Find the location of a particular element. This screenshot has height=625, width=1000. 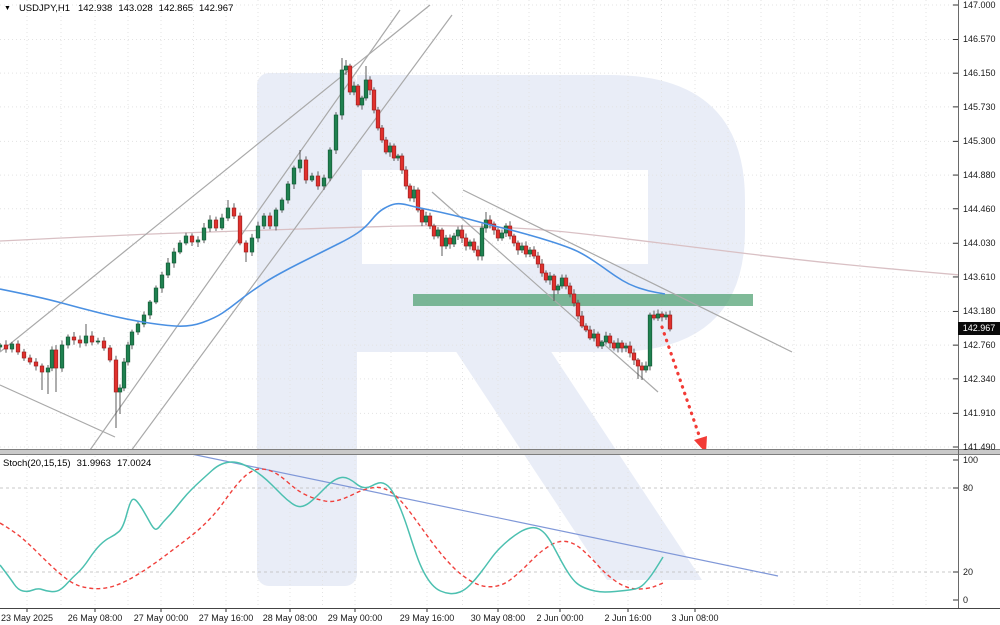

time-axis-label: 23 May 2025 is located at coordinates (27, 618).